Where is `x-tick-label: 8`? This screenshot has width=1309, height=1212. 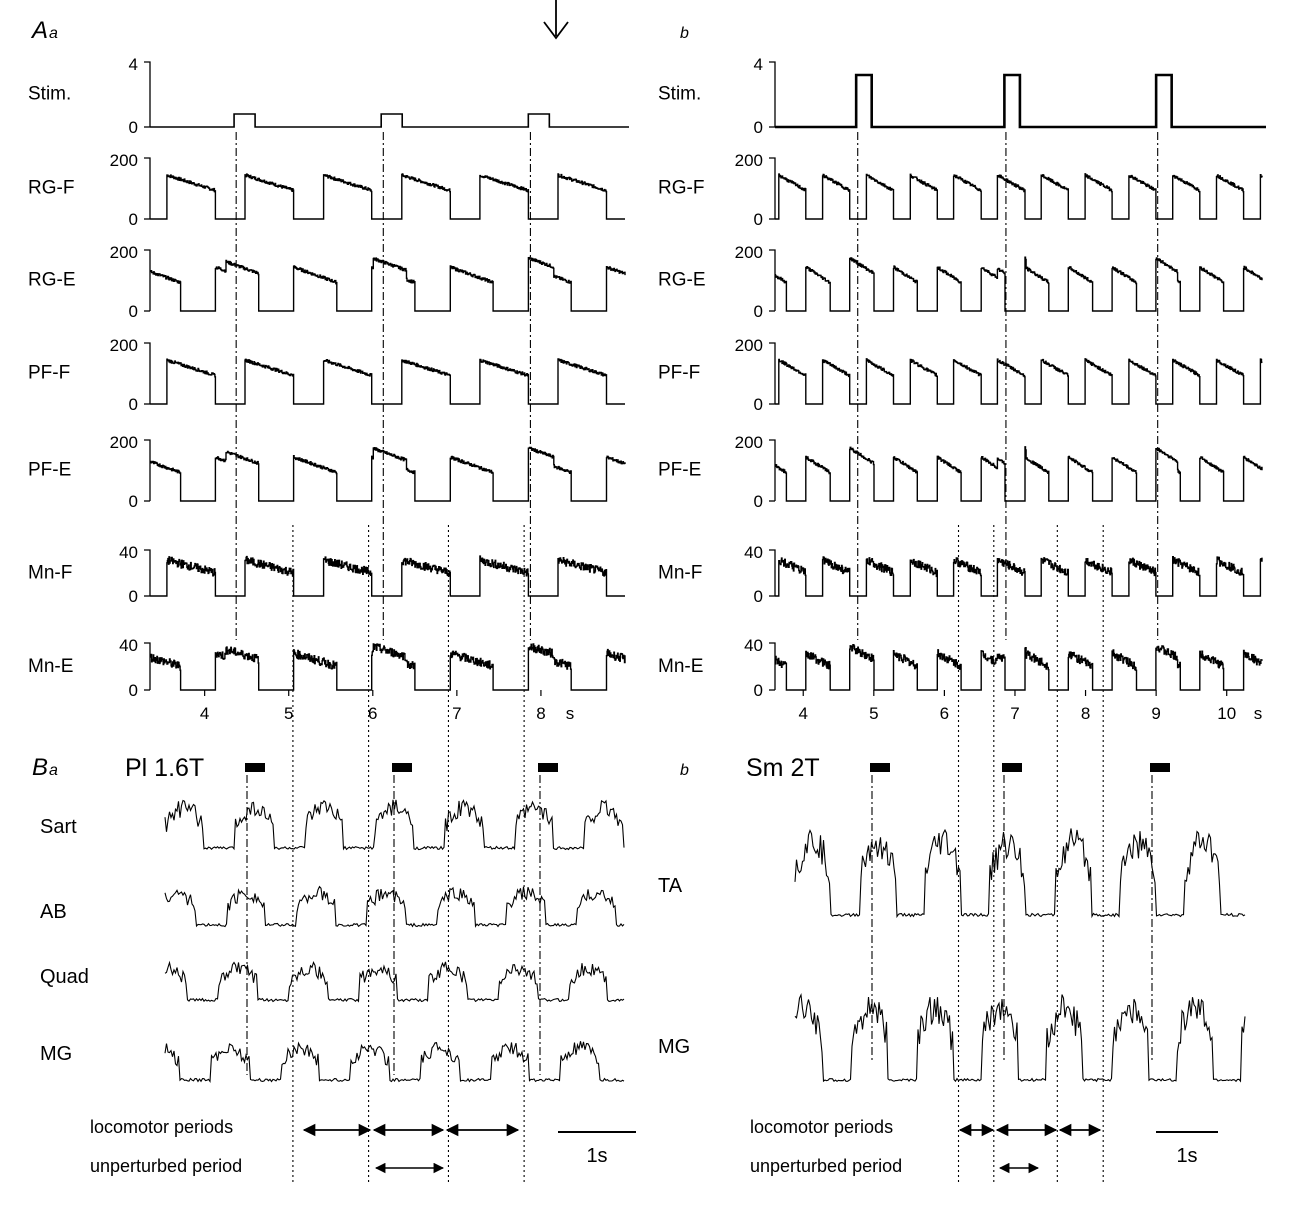
x-tick-label: 8 is located at coordinates (540, 713).